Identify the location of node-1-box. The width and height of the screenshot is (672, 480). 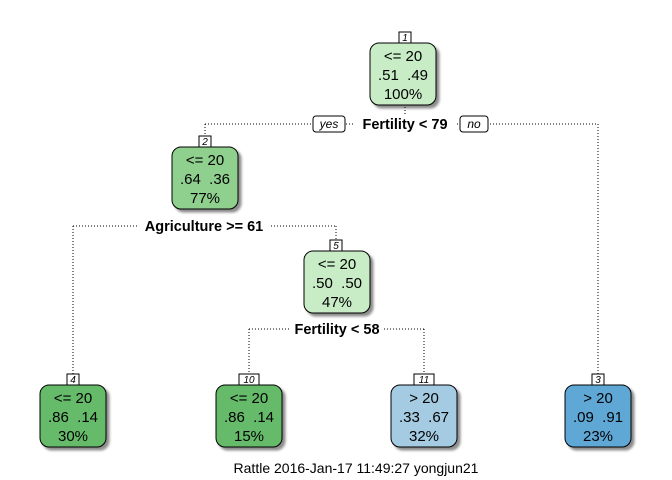
(403, 74).